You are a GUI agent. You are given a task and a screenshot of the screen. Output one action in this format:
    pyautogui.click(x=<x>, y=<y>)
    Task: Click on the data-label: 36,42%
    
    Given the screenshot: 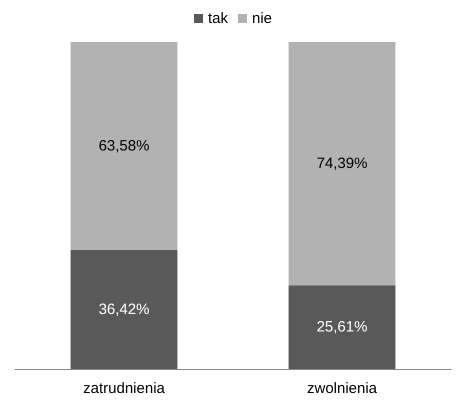 What is the action you would take?
    pyautogui.click(x=124, y=309)
    